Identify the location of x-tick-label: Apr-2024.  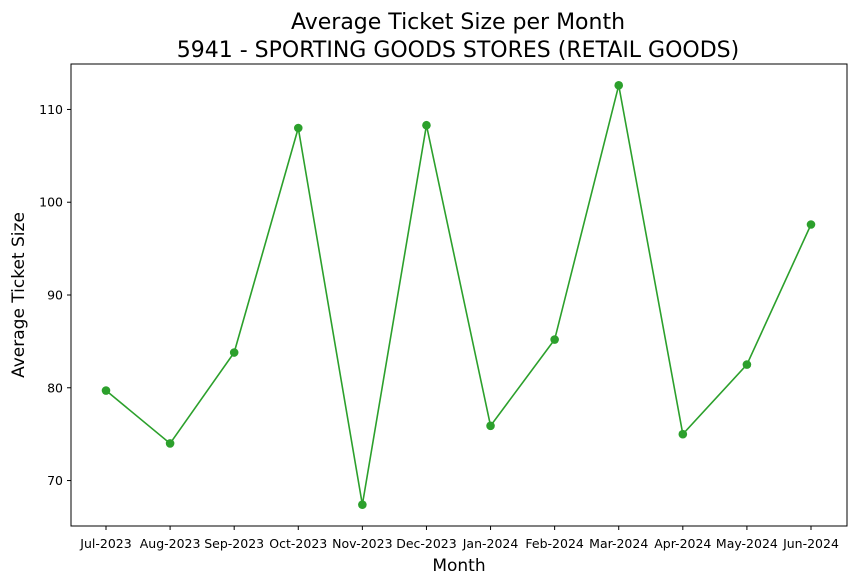
(682, 543).